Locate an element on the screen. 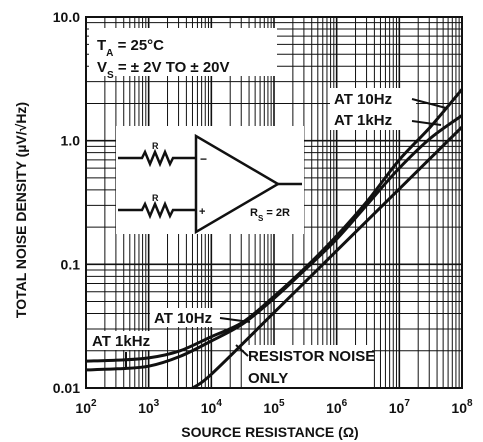 Image resolution: width=483 pixels, height=442 pixels. annotation-resistor-noise-line1: RESISTOR NOISE is located at coordinates (311, 356).